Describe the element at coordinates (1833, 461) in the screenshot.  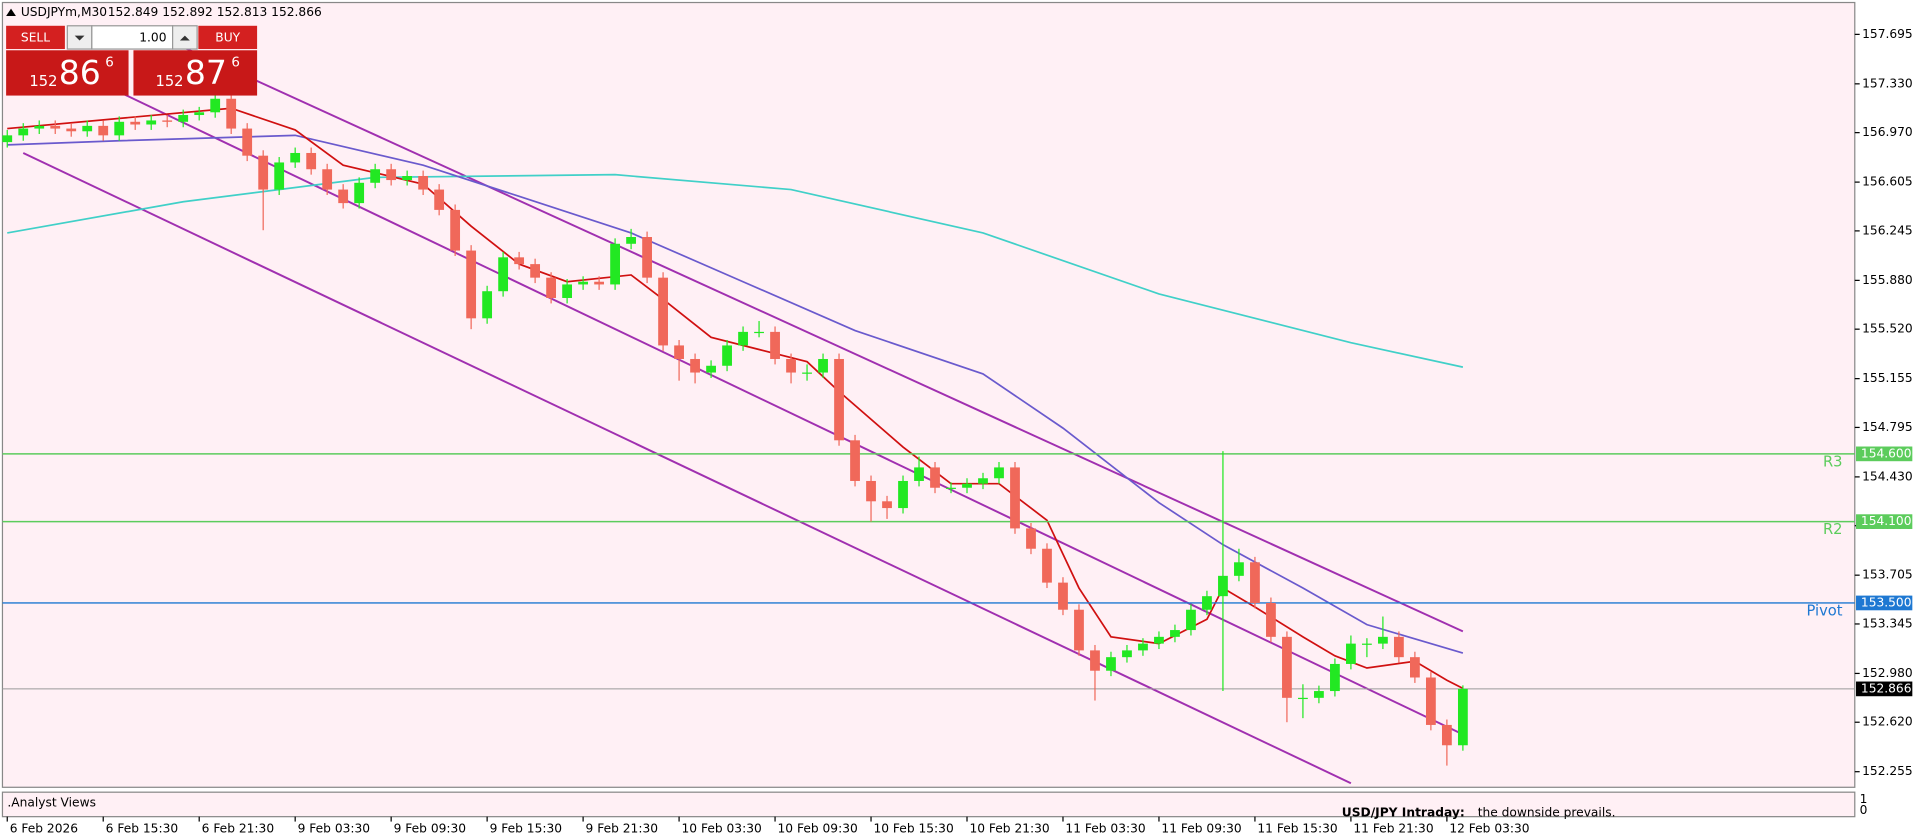
I see `level-label: R3` at that location.